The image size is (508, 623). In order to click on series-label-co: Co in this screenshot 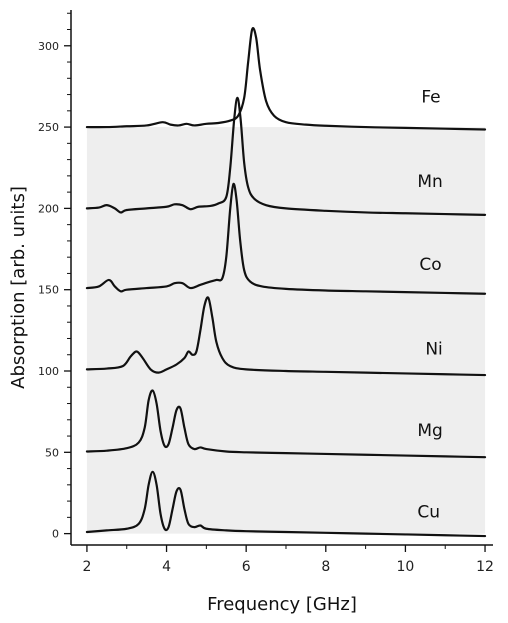, I will do `click(430, 265)`.